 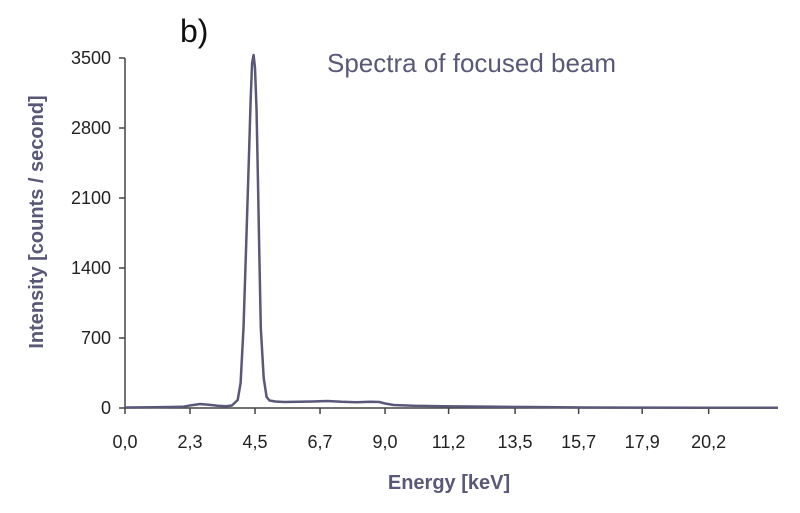 What do you see at coordinates (194, 31) in the screenshot?
I see `panel-label: b)` at bounding box center [194, 31].